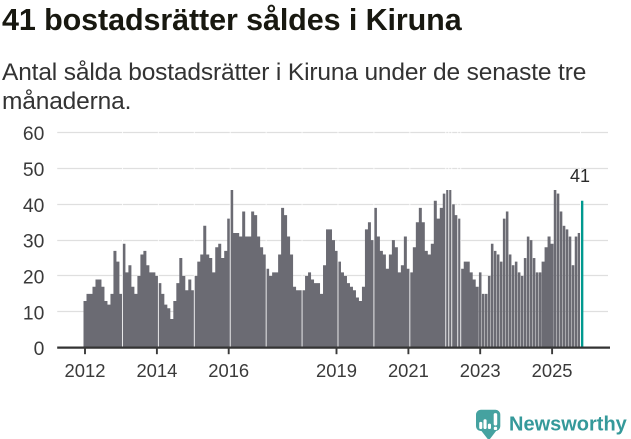 This screenshot has height=439, width=631. Describe the element at coordinates (33, 206) in the screenshot. I see `svg-text: 40` at that location.